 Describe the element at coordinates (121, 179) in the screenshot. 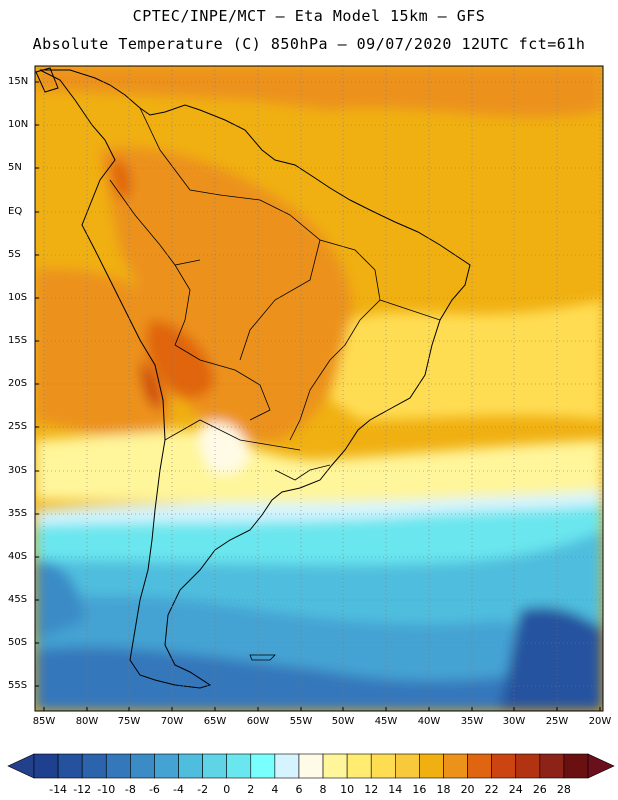

I see `field-andes-north-hot` at that location.